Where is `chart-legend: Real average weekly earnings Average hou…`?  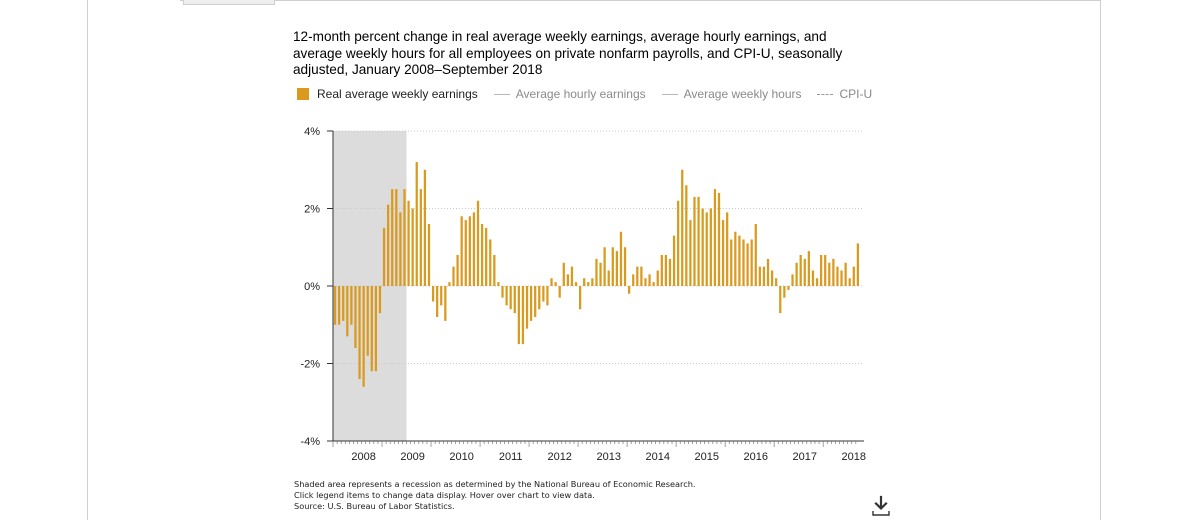 chart-legend: Real average weekly earnings Average hou… is located at coordinates (592, 94).